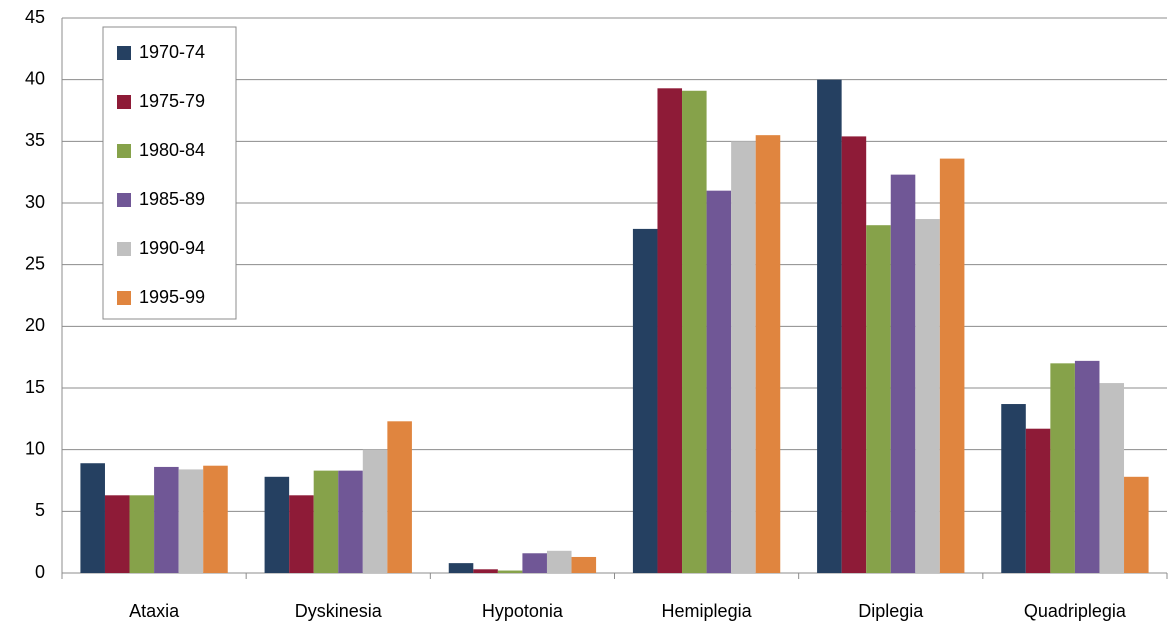 Image resolution: width=1168 pixels, height=629 pixels. Describe the element at coordinates (40, 572) in the screenshot. I see `y-tick-label: 0` at that location.